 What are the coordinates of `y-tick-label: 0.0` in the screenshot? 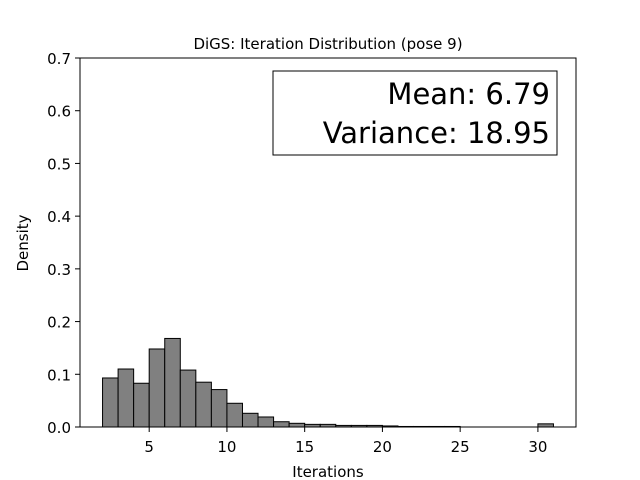 It's located at (59, 428).